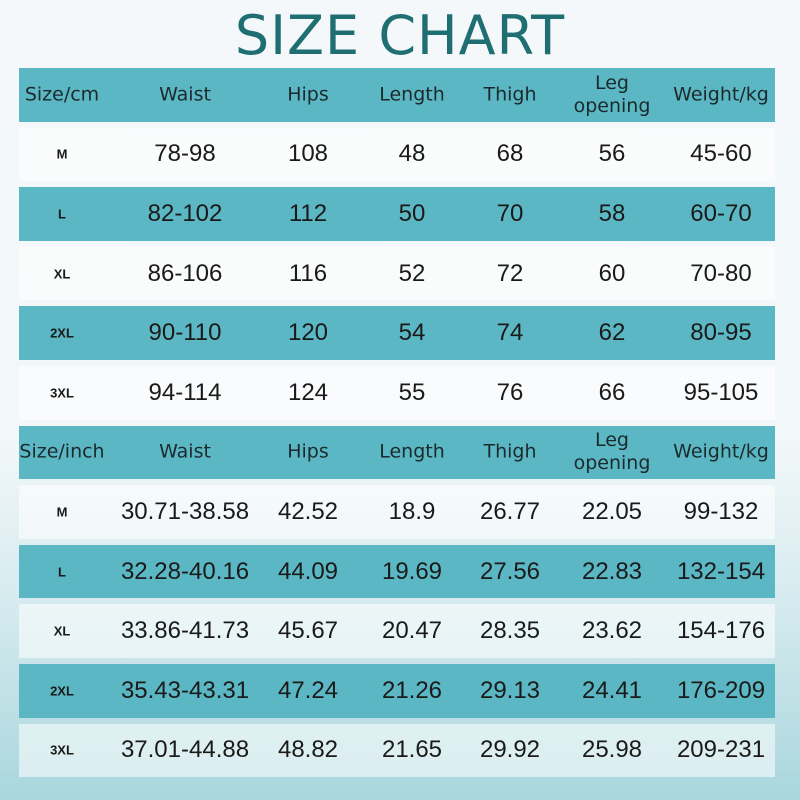 The image size is (800, 800). Describe the element at coordinates (412, 273) in the screenshot. I see `table-cell: 52` at that location.